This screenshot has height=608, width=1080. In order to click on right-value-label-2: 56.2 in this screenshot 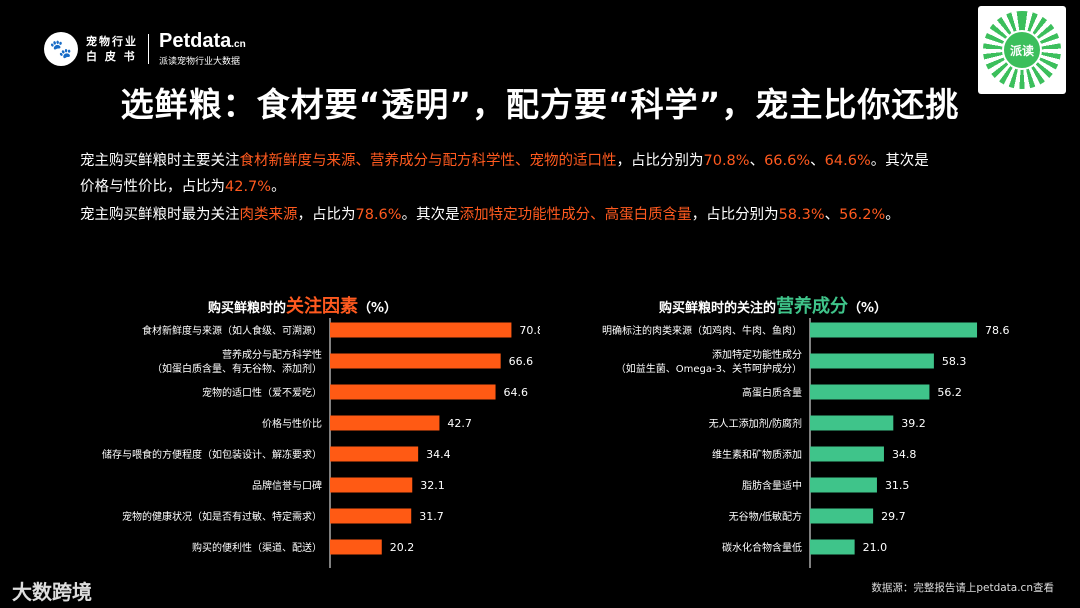, I will do `click(949, 392)`.